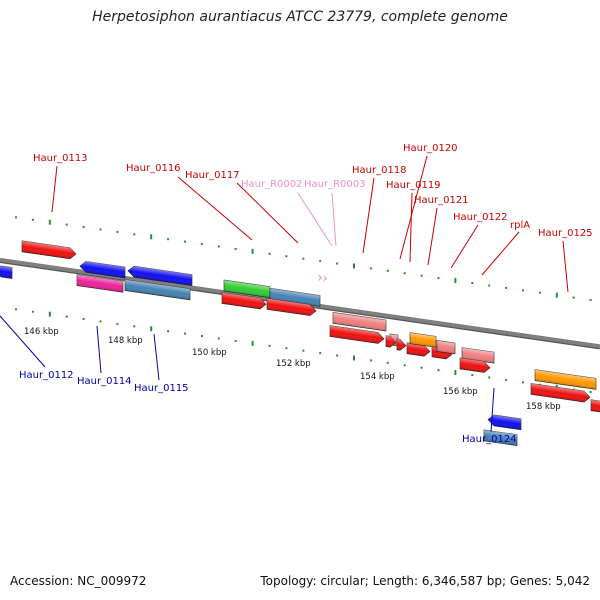  What do you see at coordinates (102, 270) in the screenshot?
I see `gene-0114a` at bounding box center [102, 270].